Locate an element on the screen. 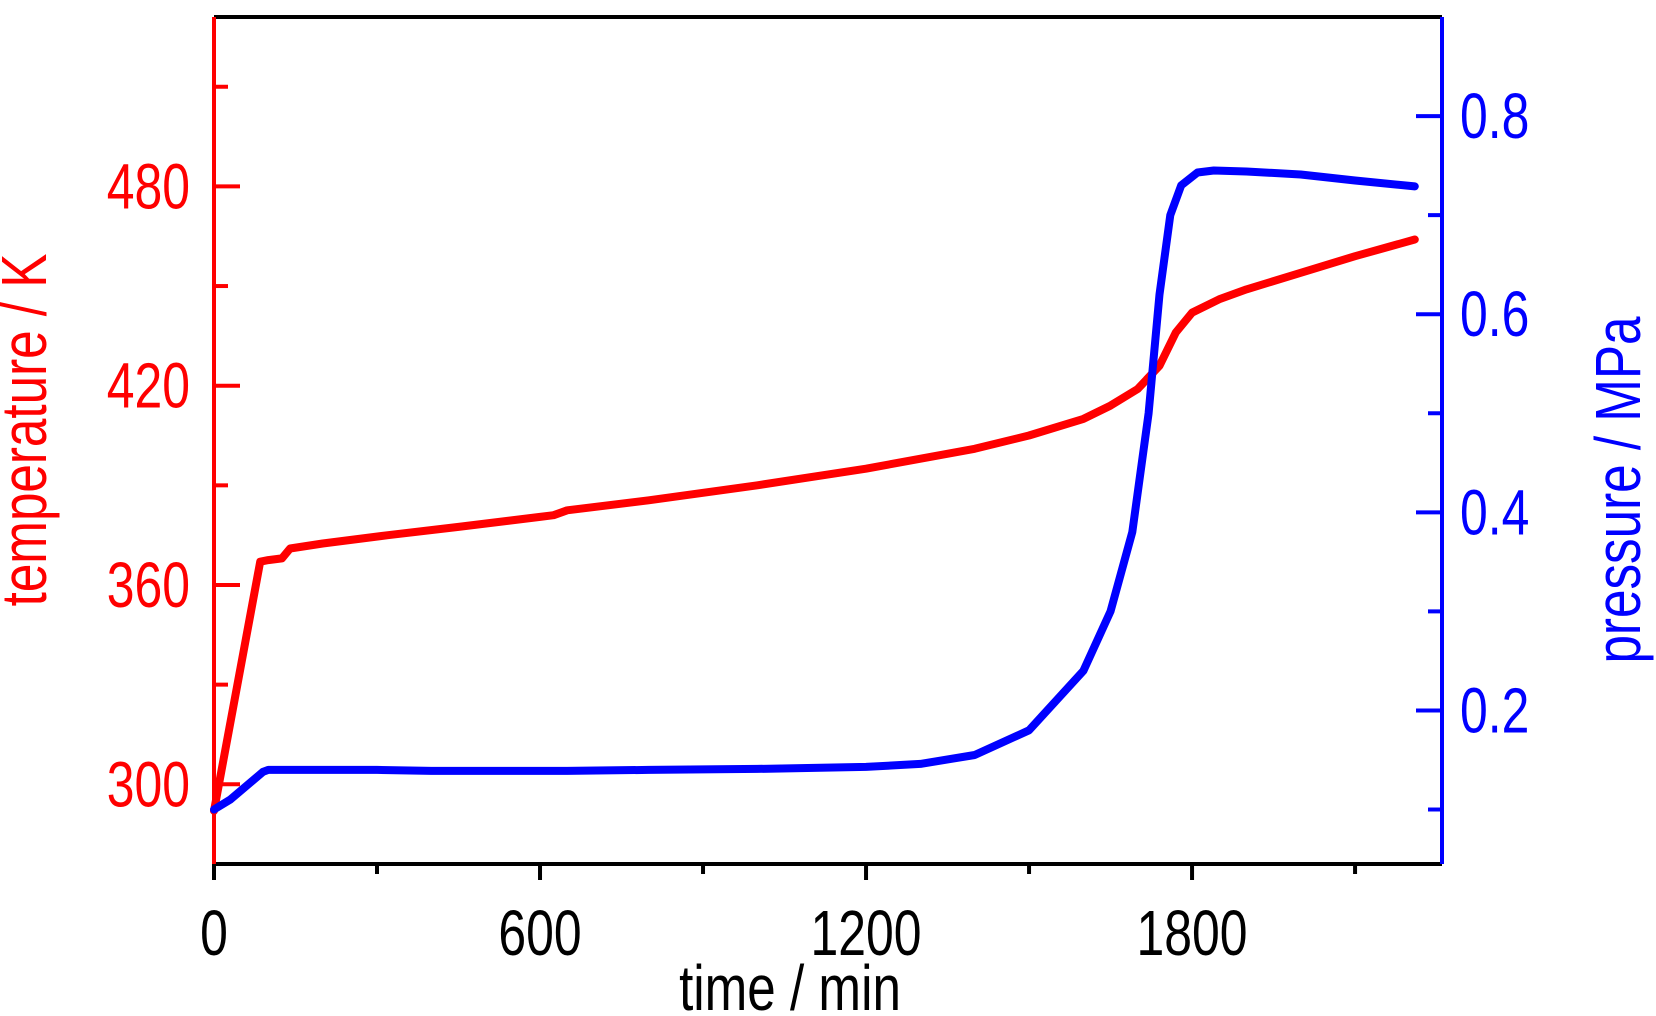 The height and width of the screenshot is (1016, 1656). x-tick-label: 1200 is located at coordinates (866, 933).